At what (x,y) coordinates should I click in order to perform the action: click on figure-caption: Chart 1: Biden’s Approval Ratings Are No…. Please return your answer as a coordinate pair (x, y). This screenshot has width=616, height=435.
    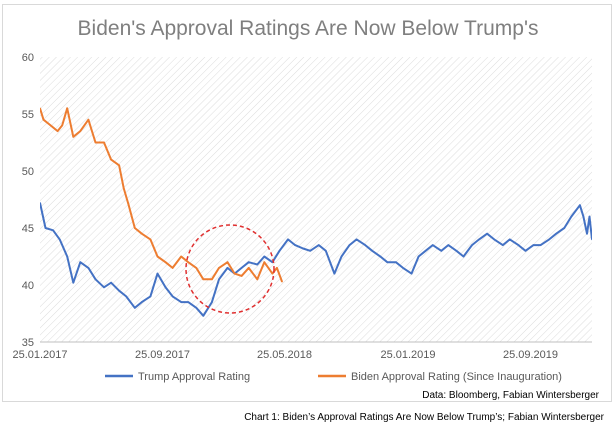
    Looking at the image, I should click on (424, 417).